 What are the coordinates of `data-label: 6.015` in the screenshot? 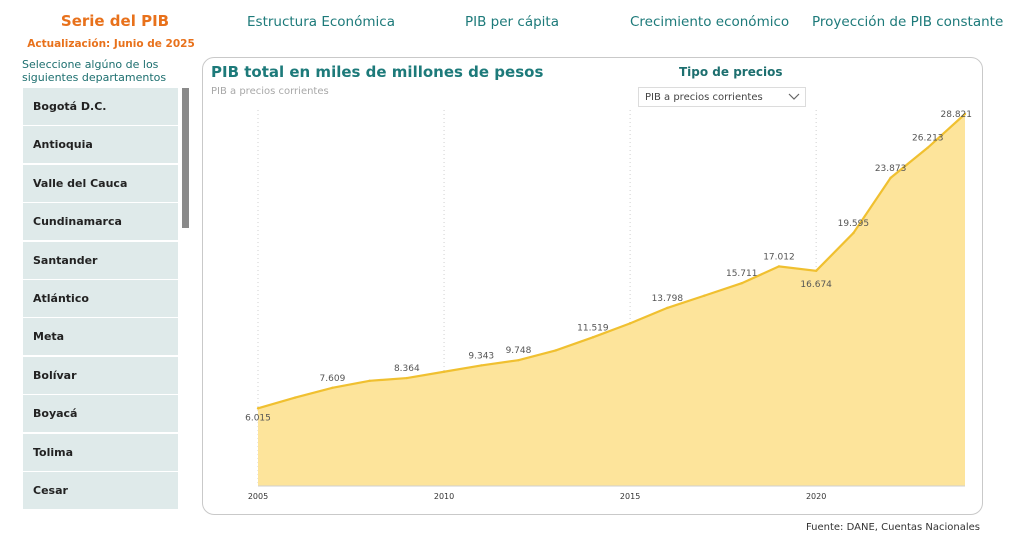 It's located at (258, 418).